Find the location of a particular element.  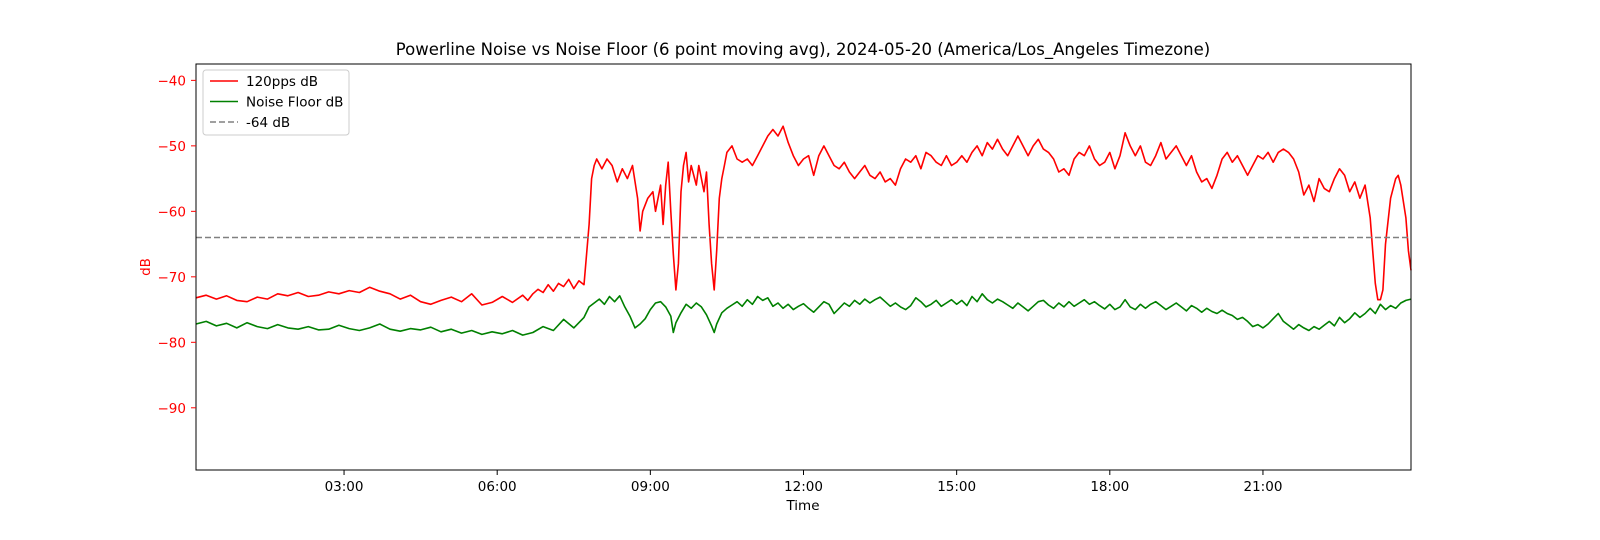

legend-frame is located at coordinates (276, 102).